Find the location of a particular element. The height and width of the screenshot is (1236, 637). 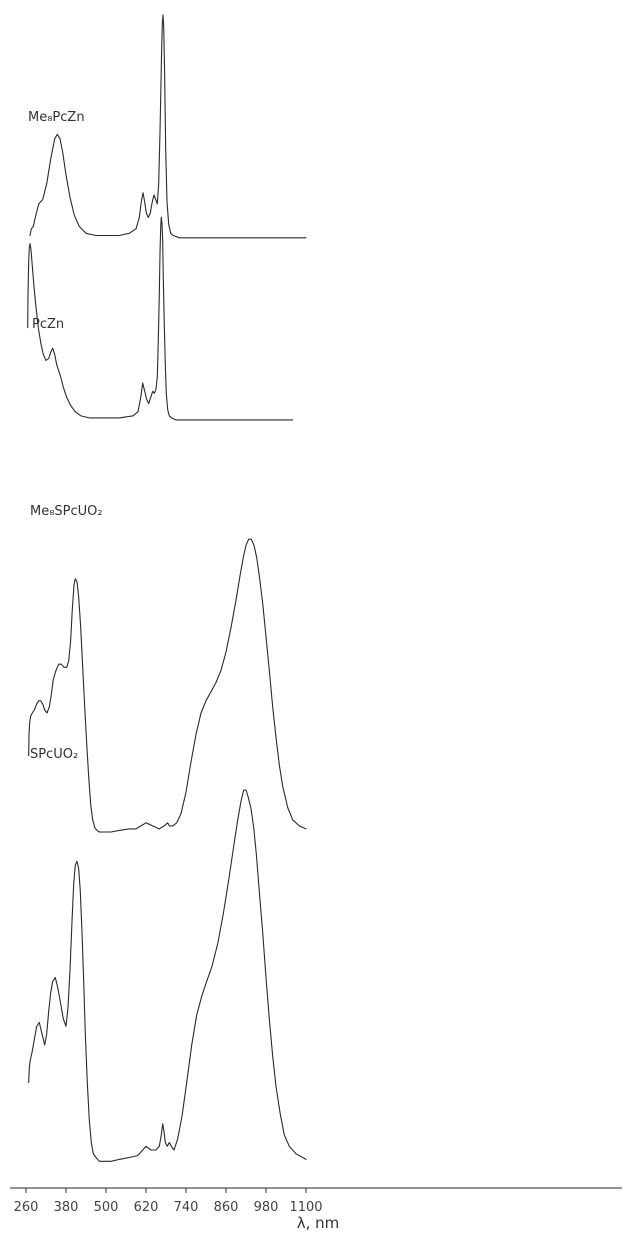

x-tick-label: 260 is located at coordinates (26, 1207).